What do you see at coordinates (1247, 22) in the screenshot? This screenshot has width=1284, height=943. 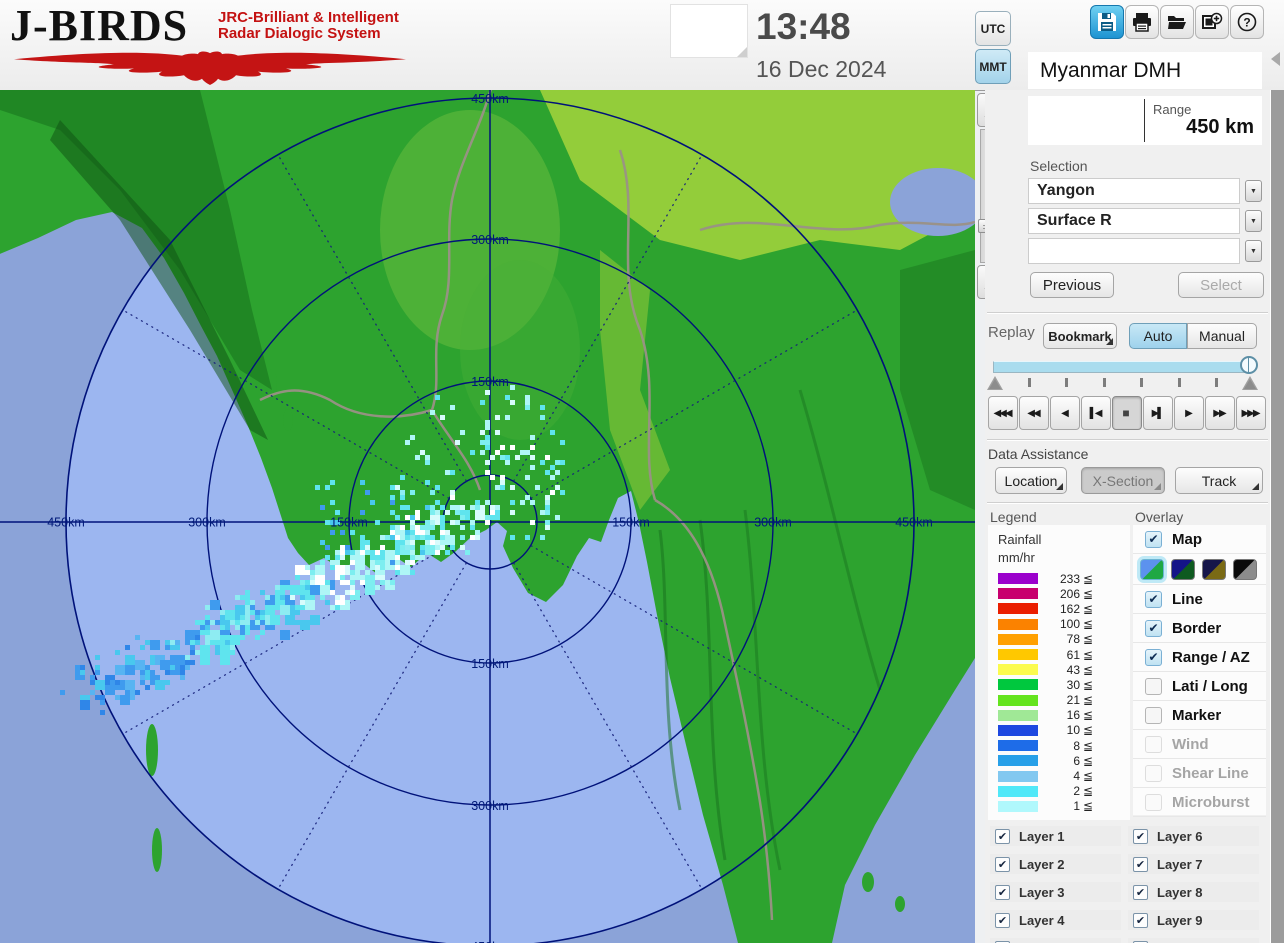 I see `help-button: ?` at bounding box center [1247, 22].